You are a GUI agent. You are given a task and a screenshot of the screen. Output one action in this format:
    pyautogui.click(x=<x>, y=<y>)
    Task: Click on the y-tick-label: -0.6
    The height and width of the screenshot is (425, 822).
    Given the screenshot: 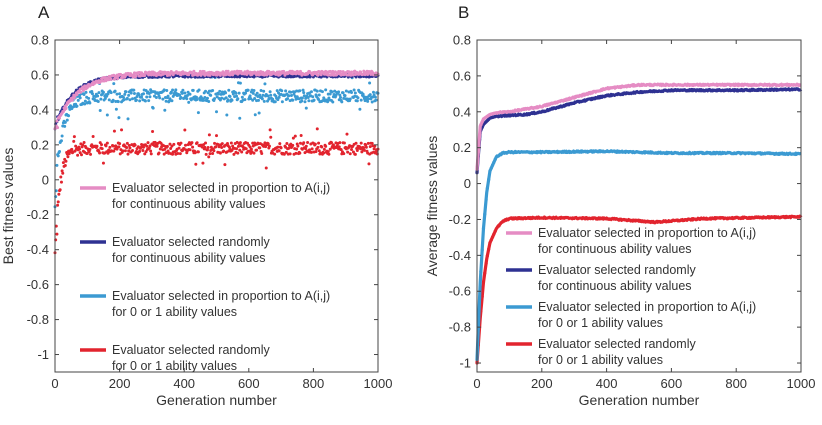 What is the action you would take?
    pyautogui.click(x=38, y=284)
    